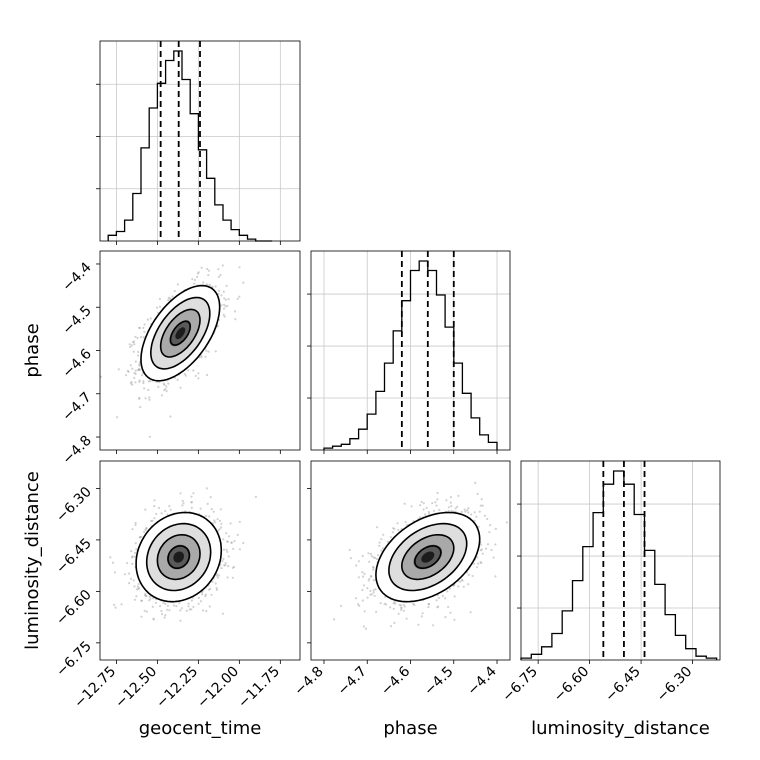  I want to click on y-tick-label: −4.8, so click(76, 450).